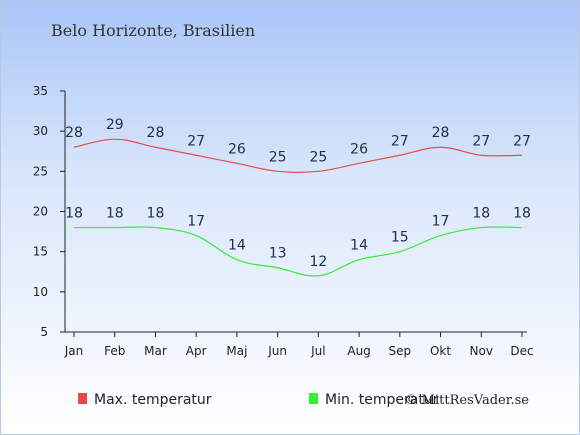  I want to click on legend-swatch-max, so click(82, 398).